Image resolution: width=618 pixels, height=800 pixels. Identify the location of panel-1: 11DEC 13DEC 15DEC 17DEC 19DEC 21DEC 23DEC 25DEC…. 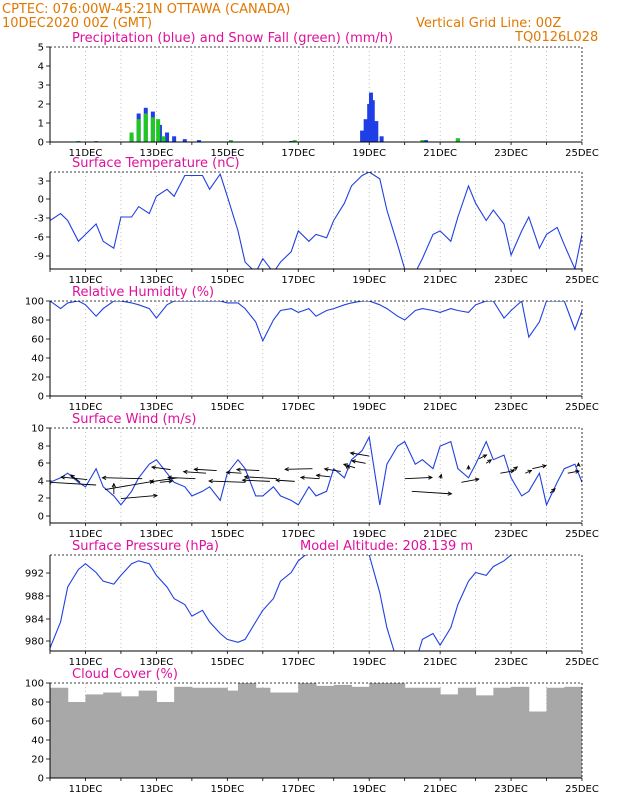
(318, 95).